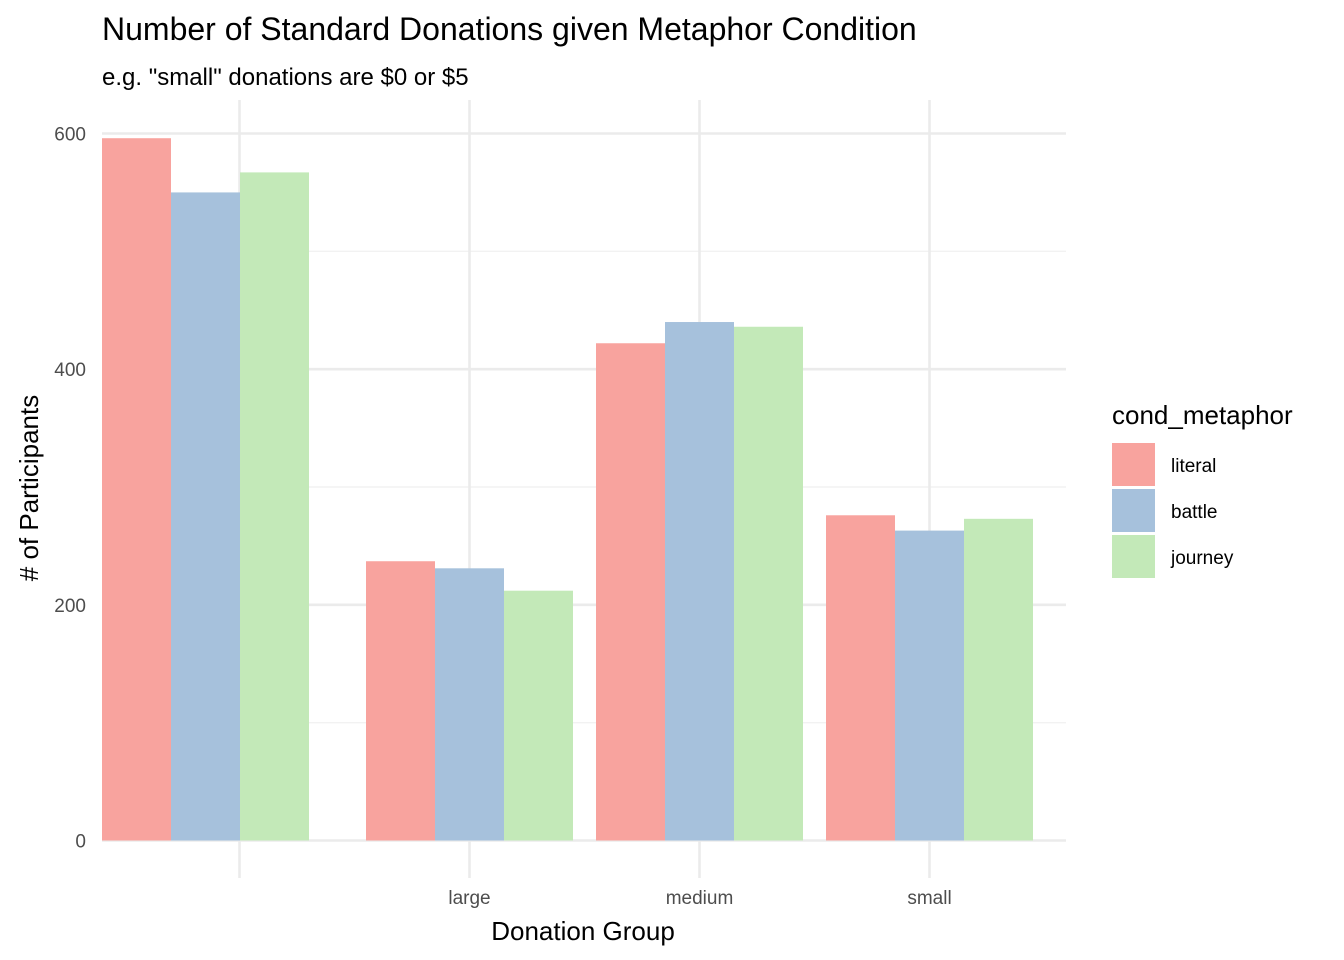 Image resolution: width=1344 pixels, height=960 pixels. I want to click on x-tick-label-3: small, so click(929, 898).